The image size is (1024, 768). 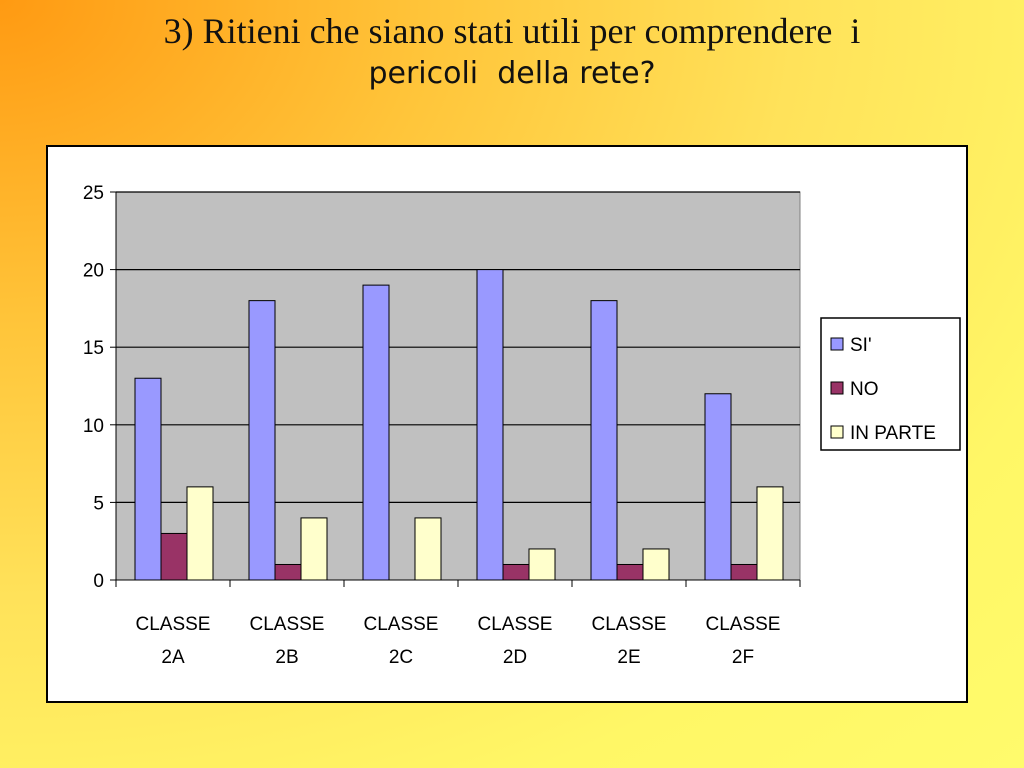 I want to click on x-category-label: 2D, so click(x=515, y=657).